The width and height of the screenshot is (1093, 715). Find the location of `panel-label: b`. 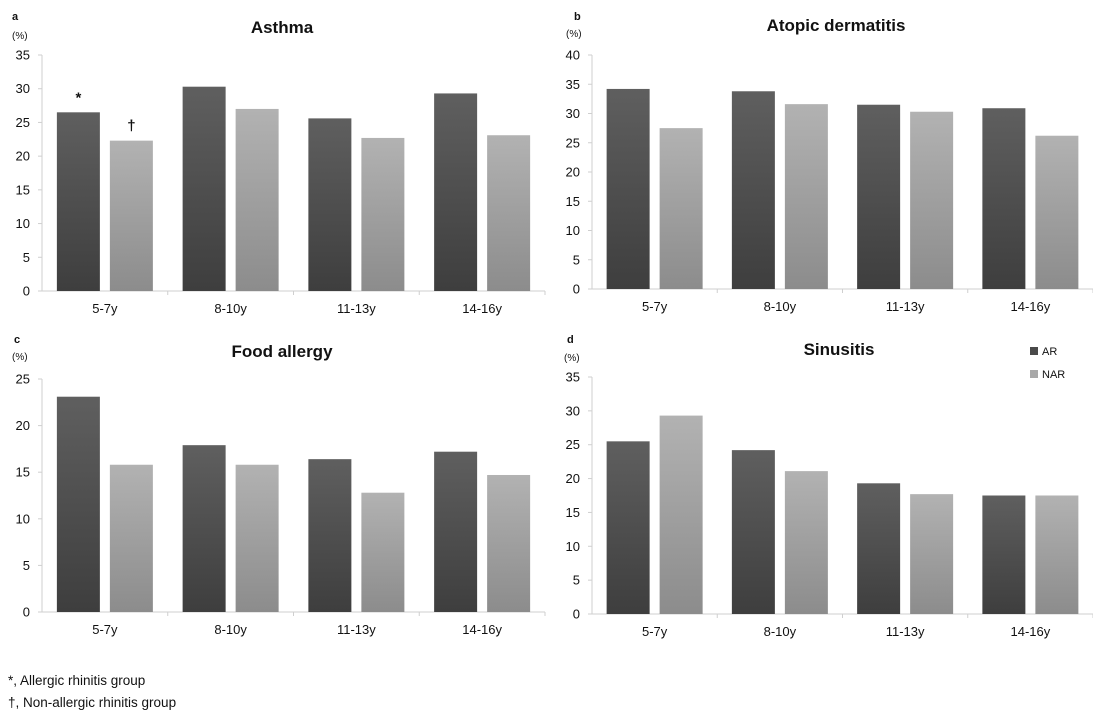

panel-label: b is located at coordinates (577, 17).